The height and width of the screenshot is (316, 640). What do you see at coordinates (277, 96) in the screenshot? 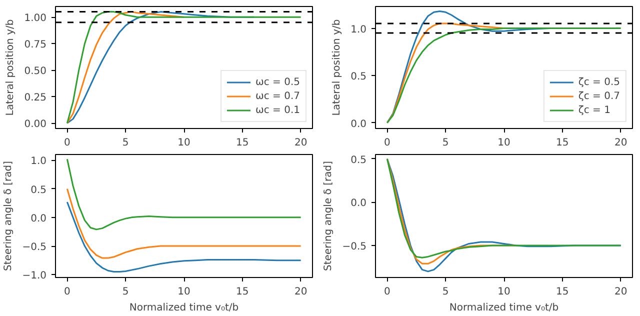
I see `legend-label: ωc = 0.7` at bounding box center [277, 96].